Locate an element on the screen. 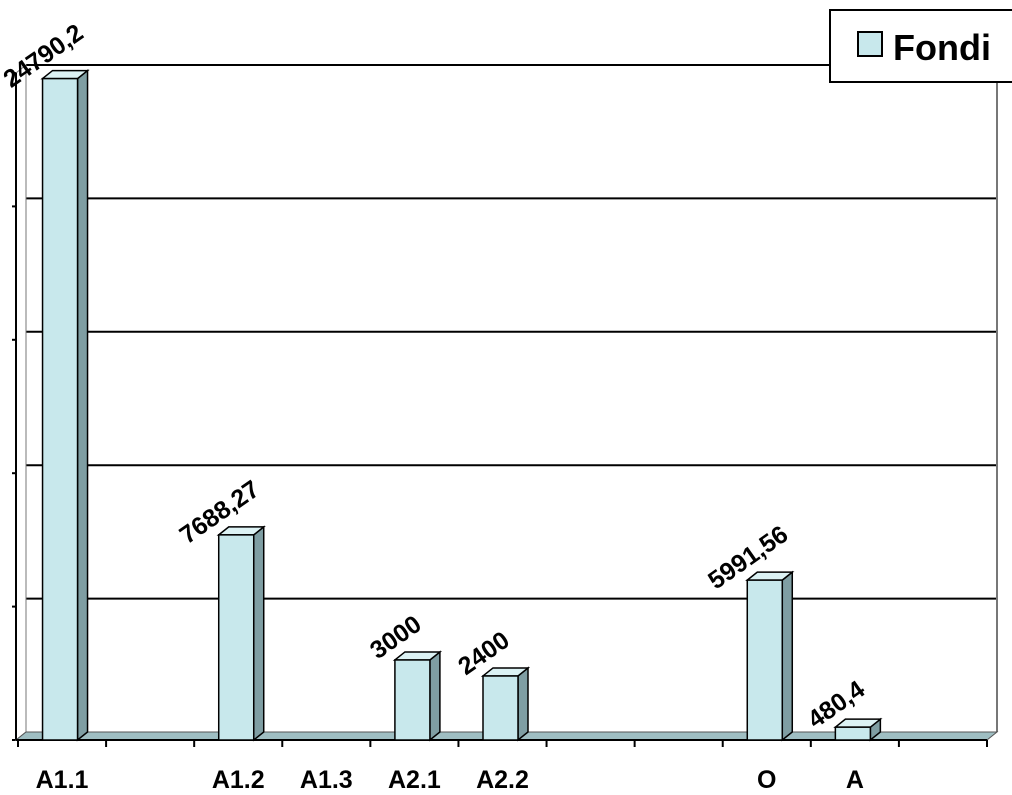 This screenshot has width=1012, height=795. legend-swatch is located at coordinates (870, 44).